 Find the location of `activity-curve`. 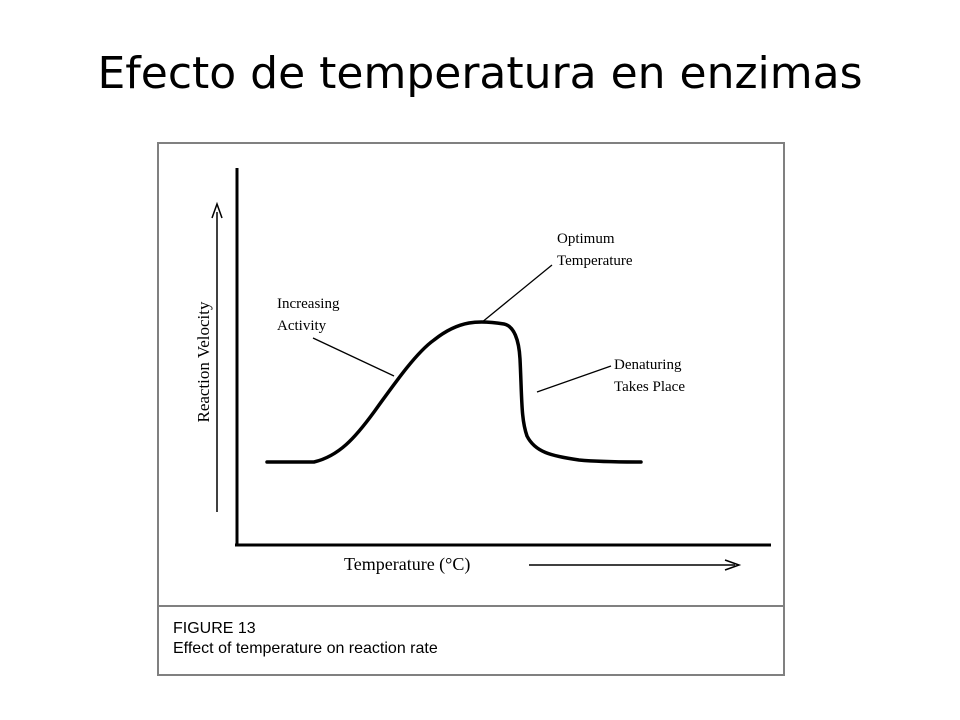

activity-curve is located at coordinates (454, 392).